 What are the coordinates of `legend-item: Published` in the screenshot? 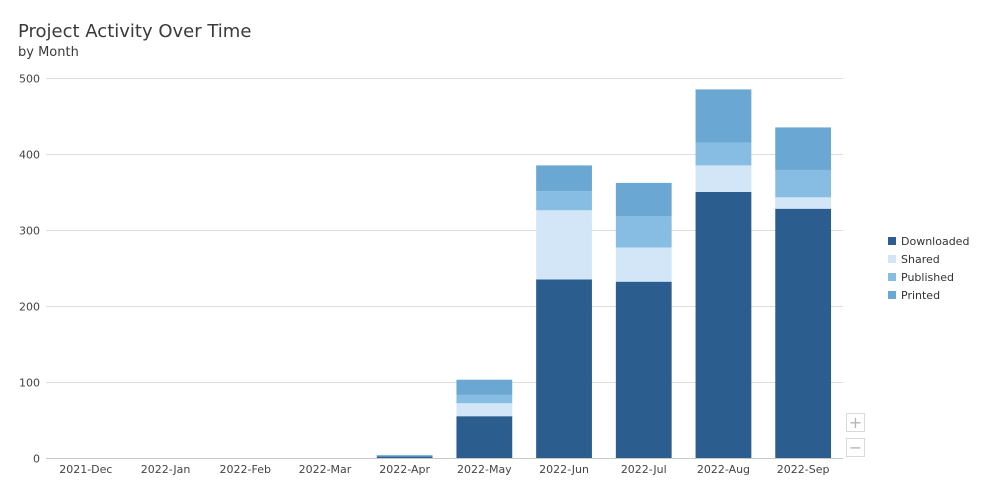 It's located at (928, 277).